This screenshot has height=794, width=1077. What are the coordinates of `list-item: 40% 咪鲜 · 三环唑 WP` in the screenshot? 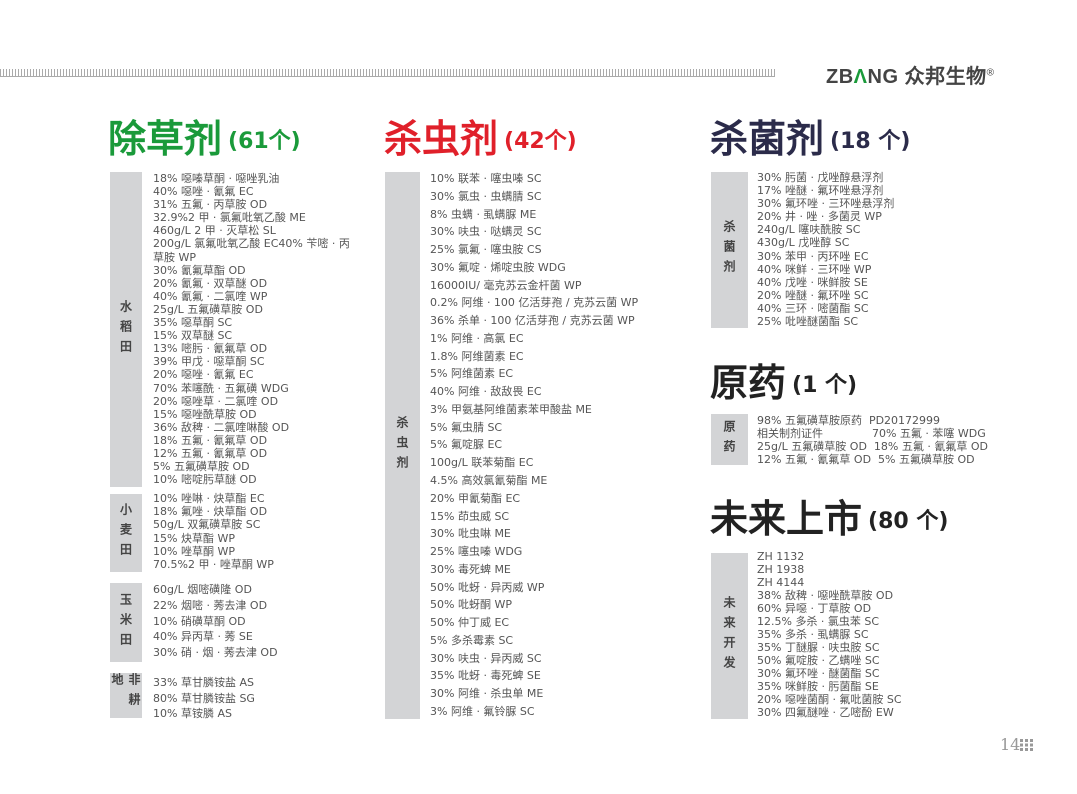 It's located at (814, 269).